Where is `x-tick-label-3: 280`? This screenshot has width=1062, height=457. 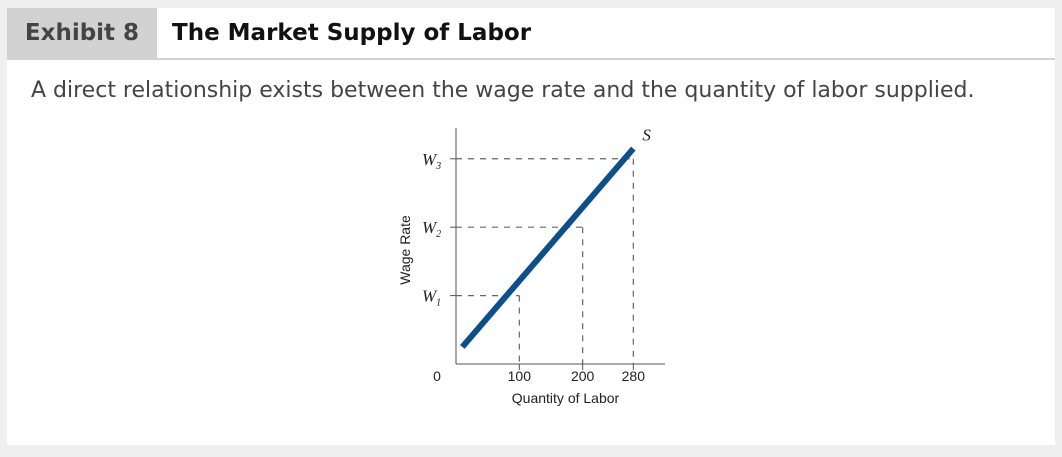
x-tick-label-3: 280 is located at coordinates (634, 376).